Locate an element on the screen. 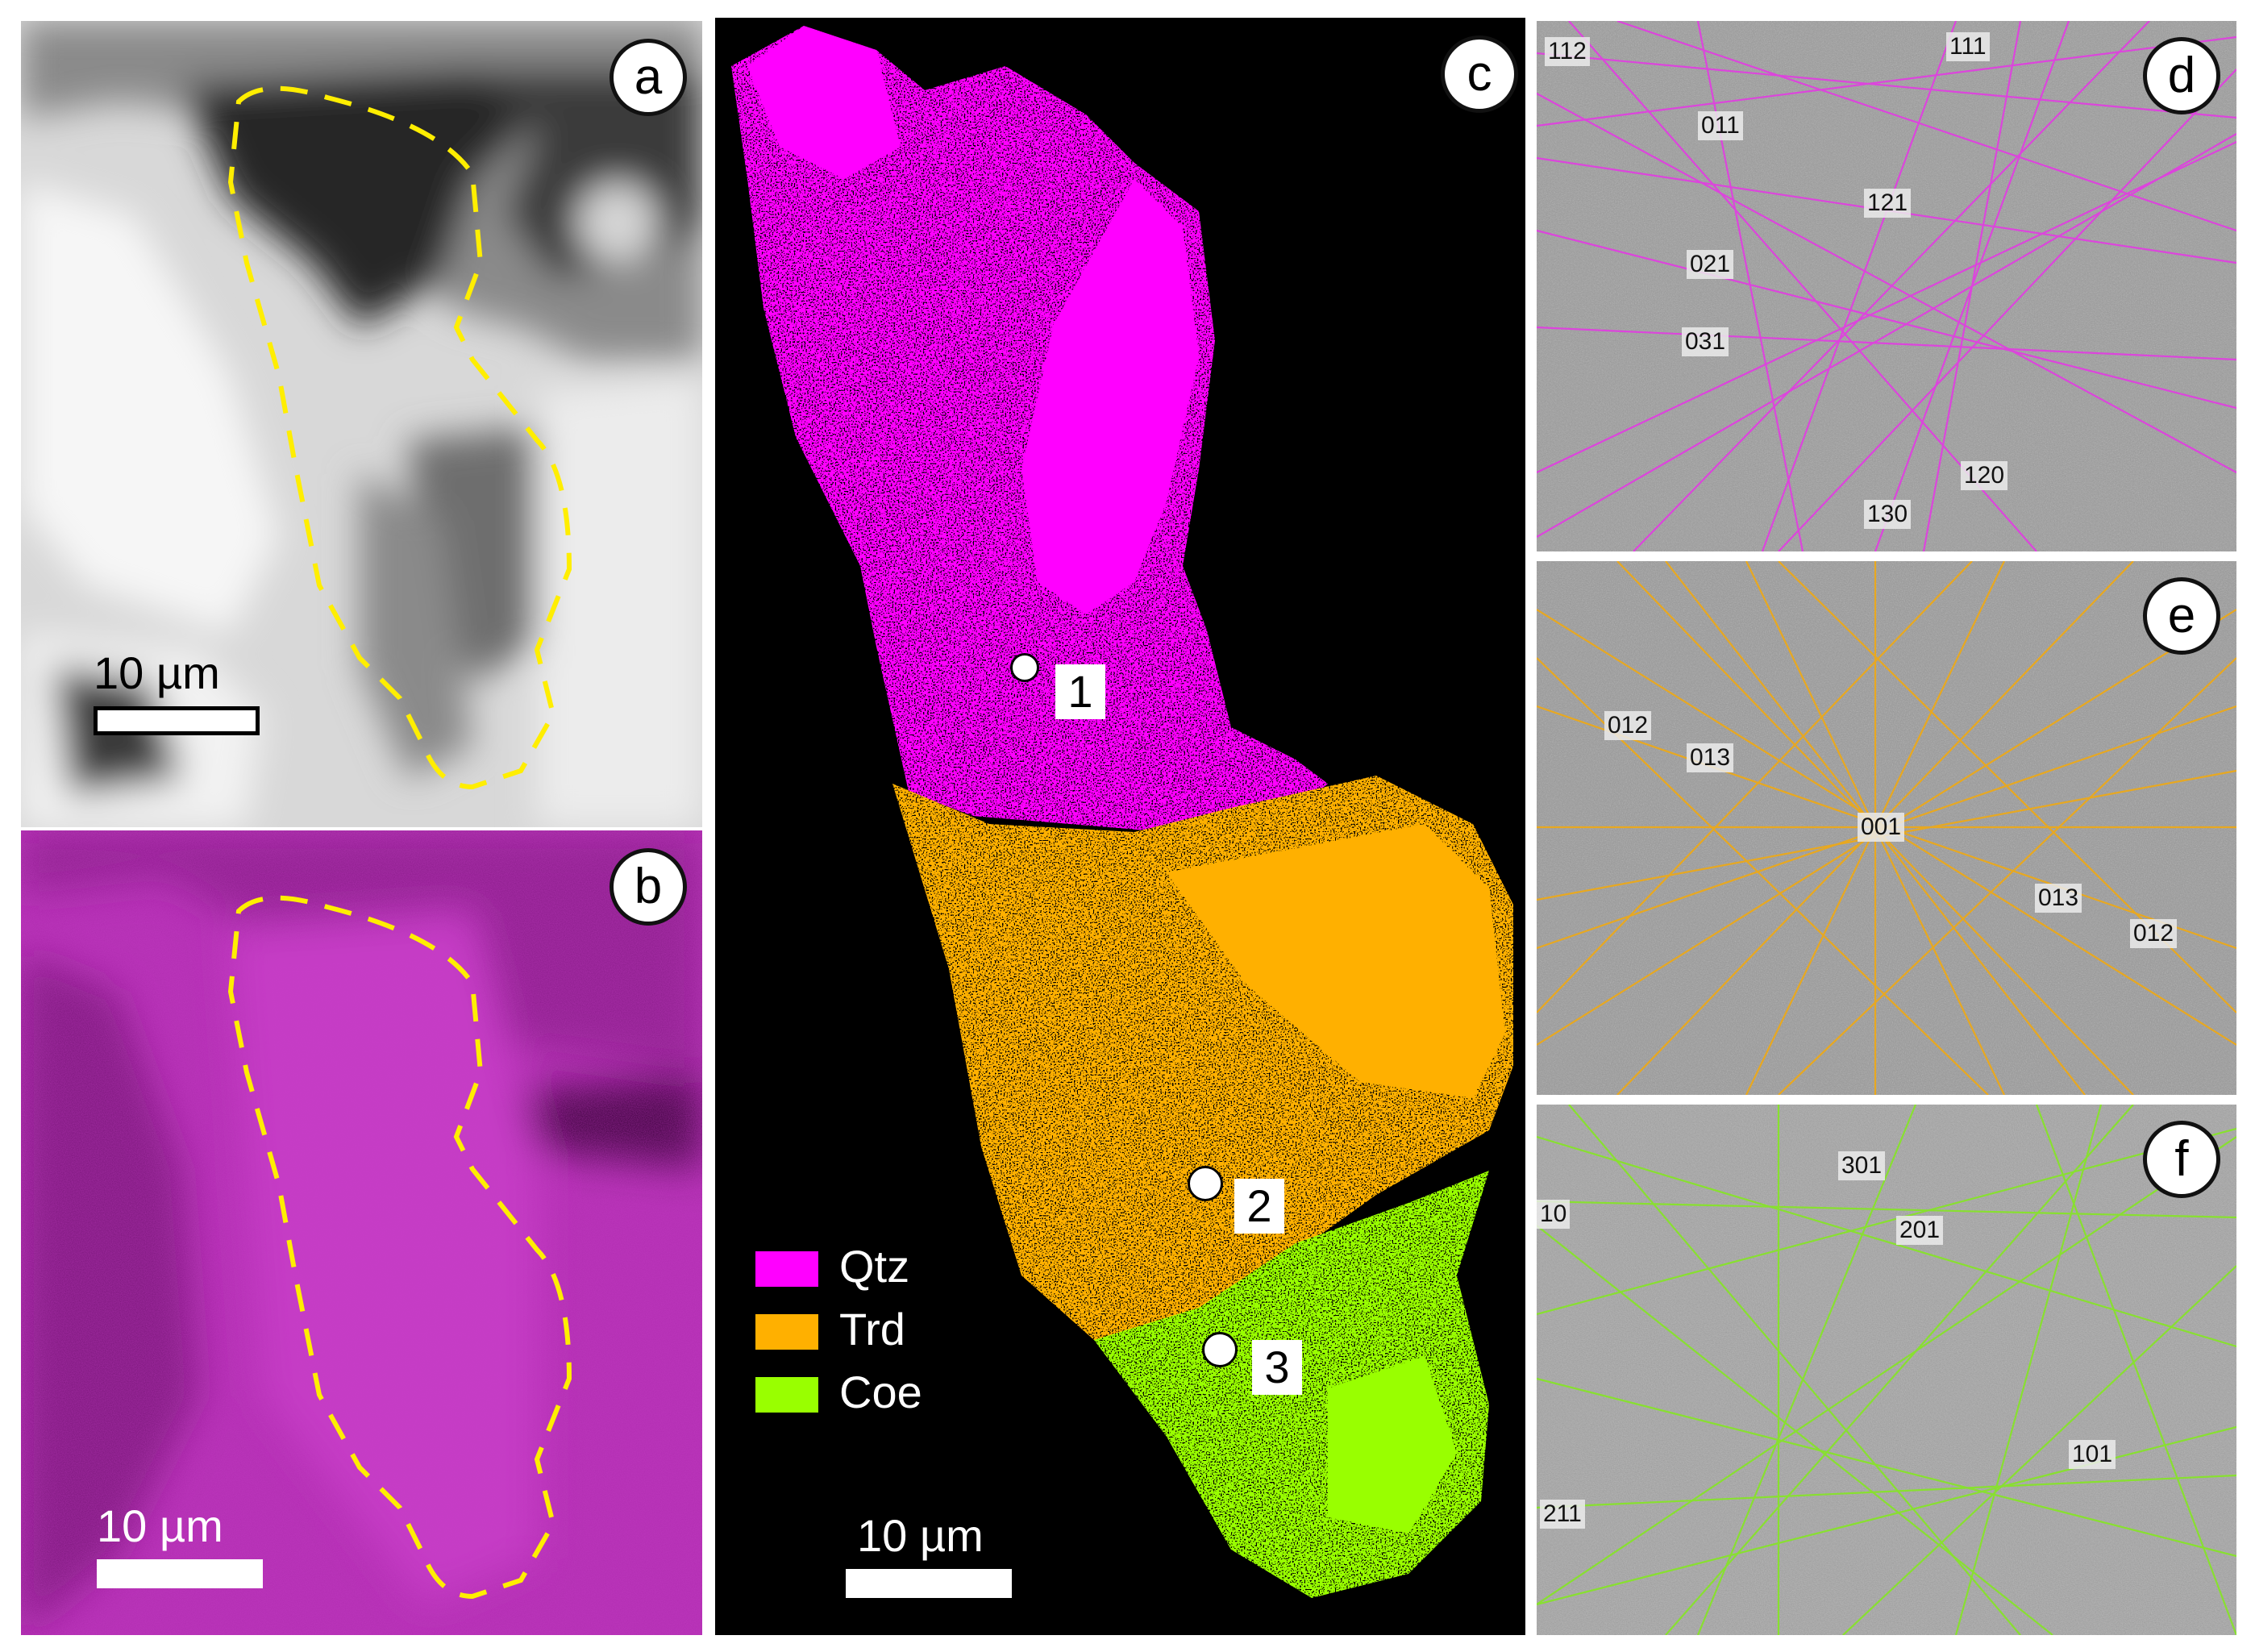 This screenshot has height=1652, width=2255. scale-bar-c: 10 µm is located at coordinates (942, 1557).